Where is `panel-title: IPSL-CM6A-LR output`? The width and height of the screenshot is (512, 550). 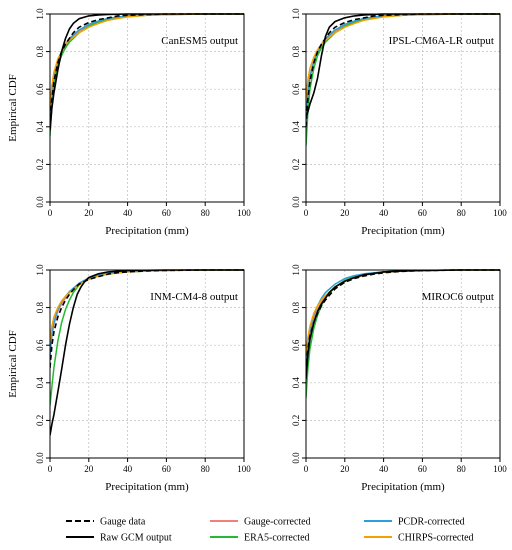
panel-title: IPSL-CM6A-LR output is located at coordinates (441, 41).